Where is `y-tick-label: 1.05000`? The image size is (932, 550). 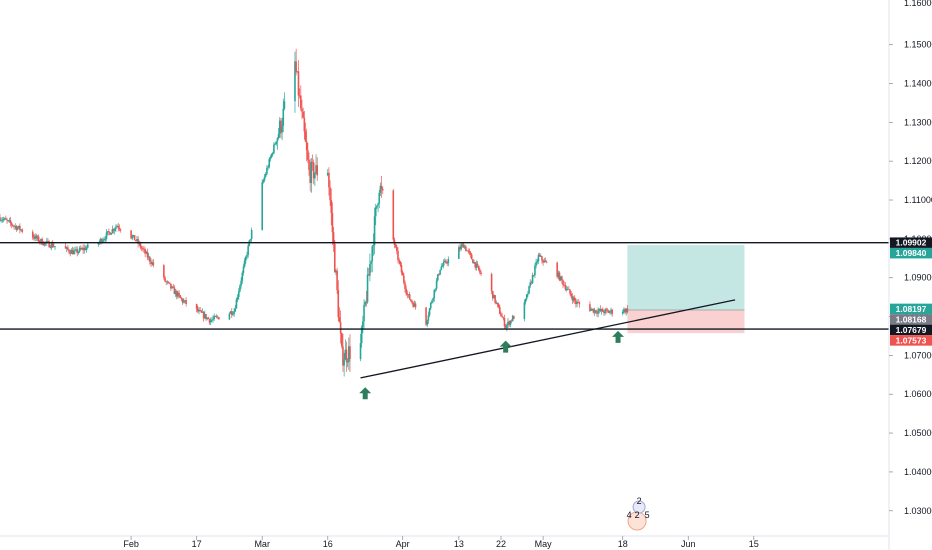
y-tick-label: 1.05000 is located at coordinates (918, 433).